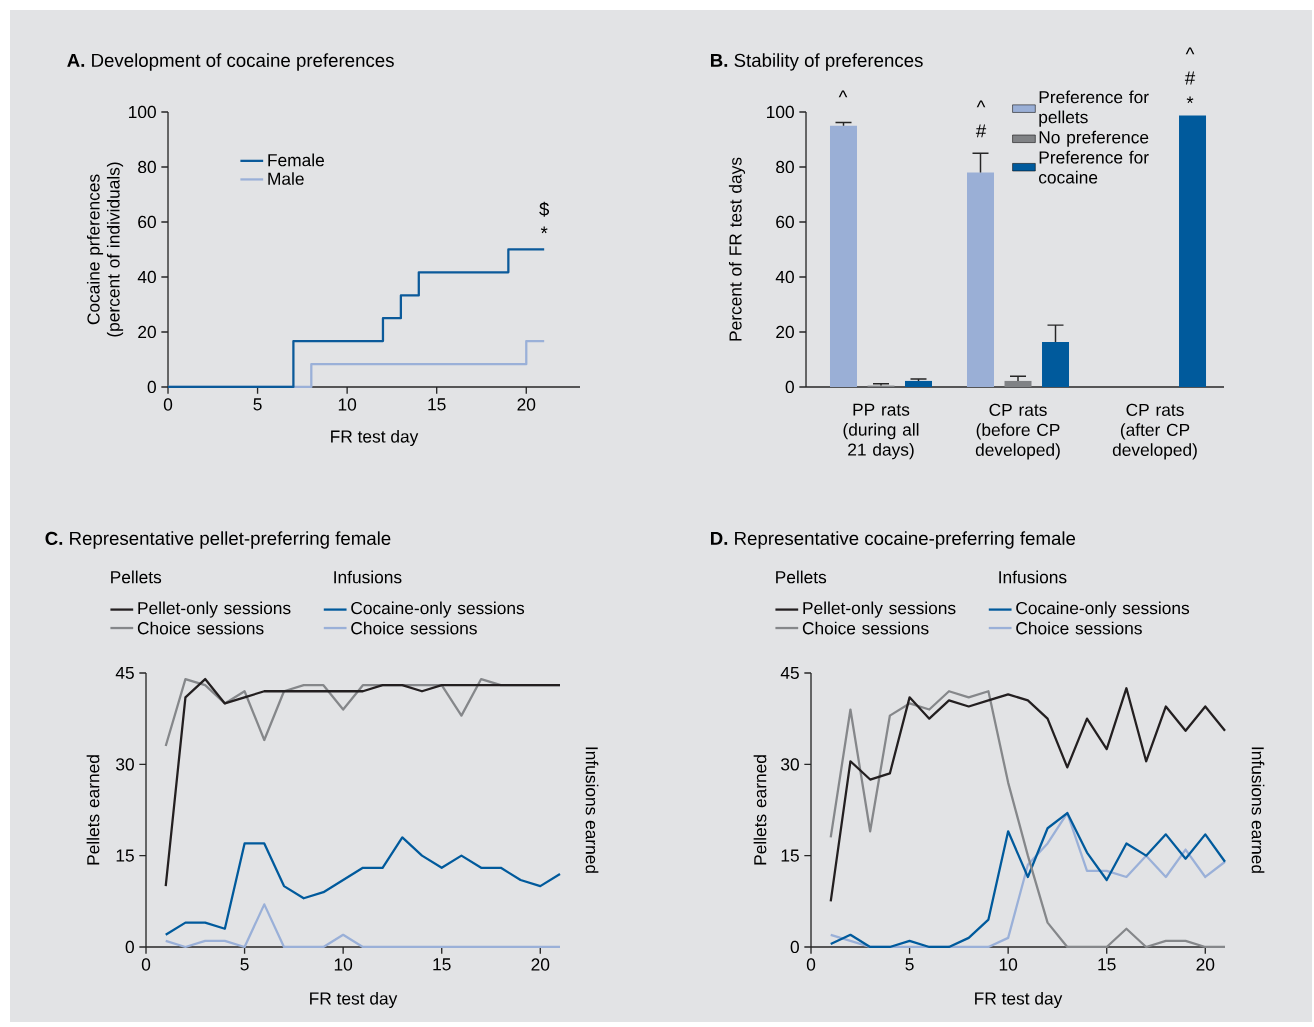 This screenshot has width=1314, height=1027. What do you see at coordinates (230, 62) in the screenshot?
I see `chart-title: A. Development of cocaine preferences` at bounding box center [230, 62].